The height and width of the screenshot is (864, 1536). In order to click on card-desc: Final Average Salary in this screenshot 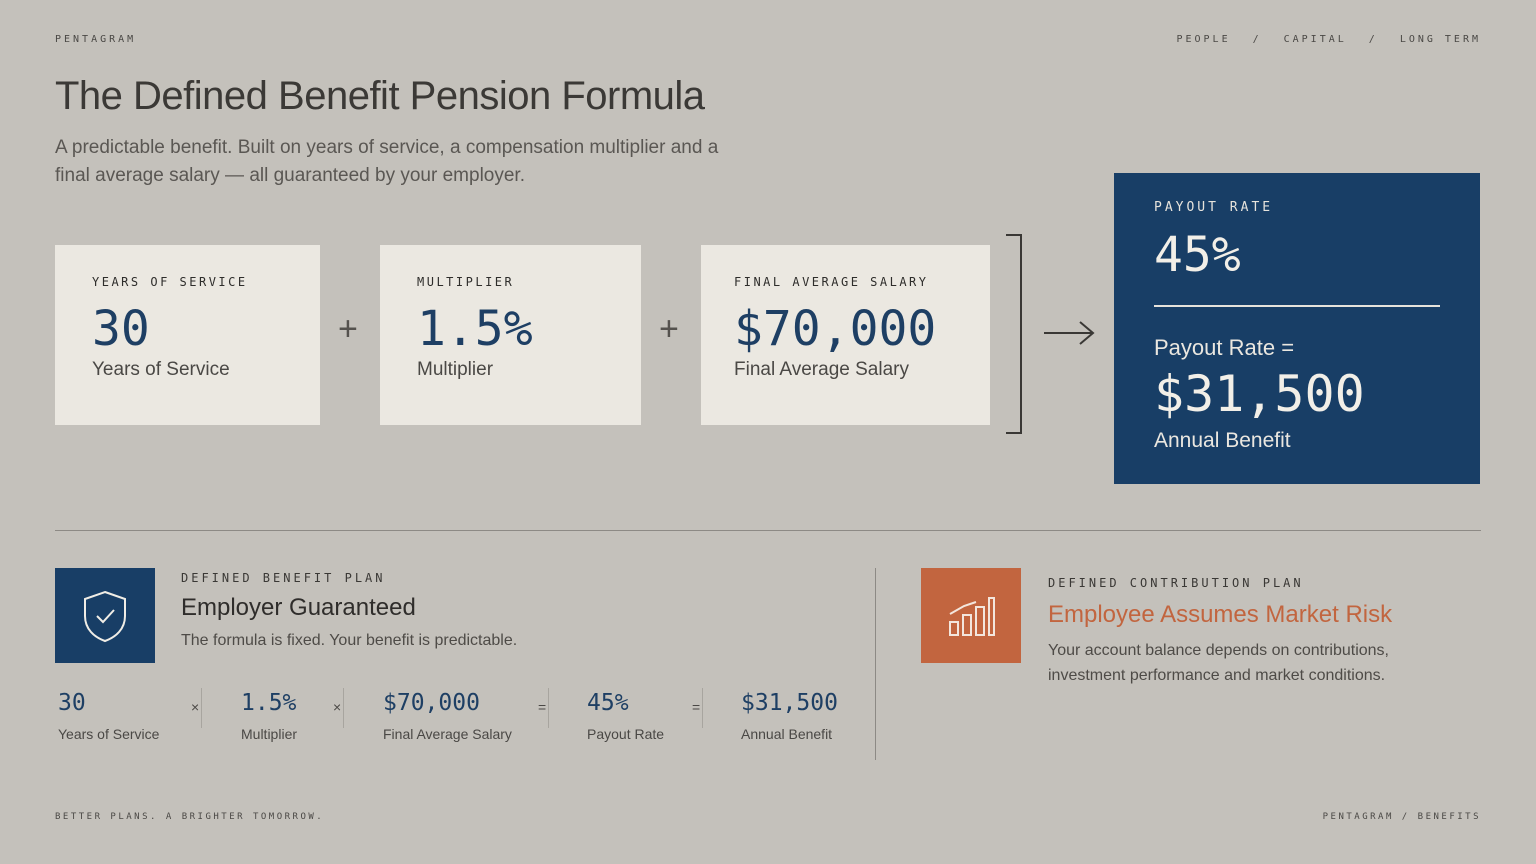, I will do `click(821, 369)`.